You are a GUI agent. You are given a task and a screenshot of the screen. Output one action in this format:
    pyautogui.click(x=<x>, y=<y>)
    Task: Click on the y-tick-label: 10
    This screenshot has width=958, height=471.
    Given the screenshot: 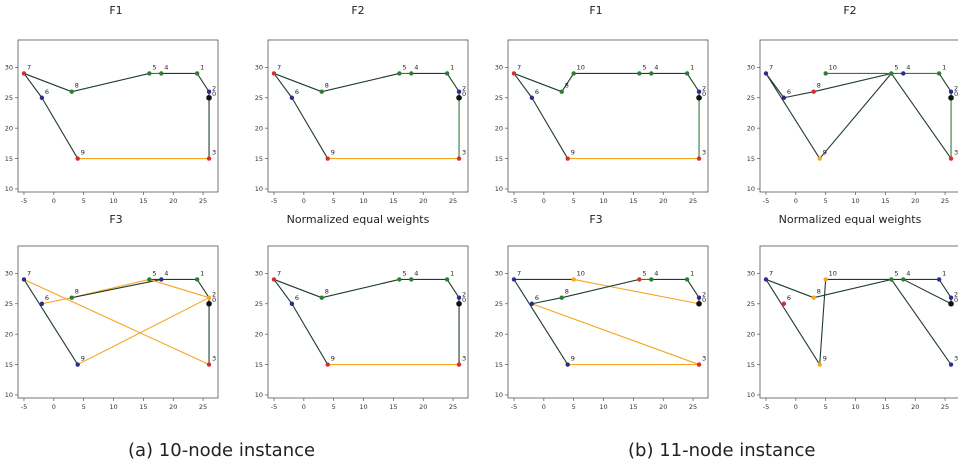 What is the action you would take?
    pyautogui.click(x=9, y=395)
    